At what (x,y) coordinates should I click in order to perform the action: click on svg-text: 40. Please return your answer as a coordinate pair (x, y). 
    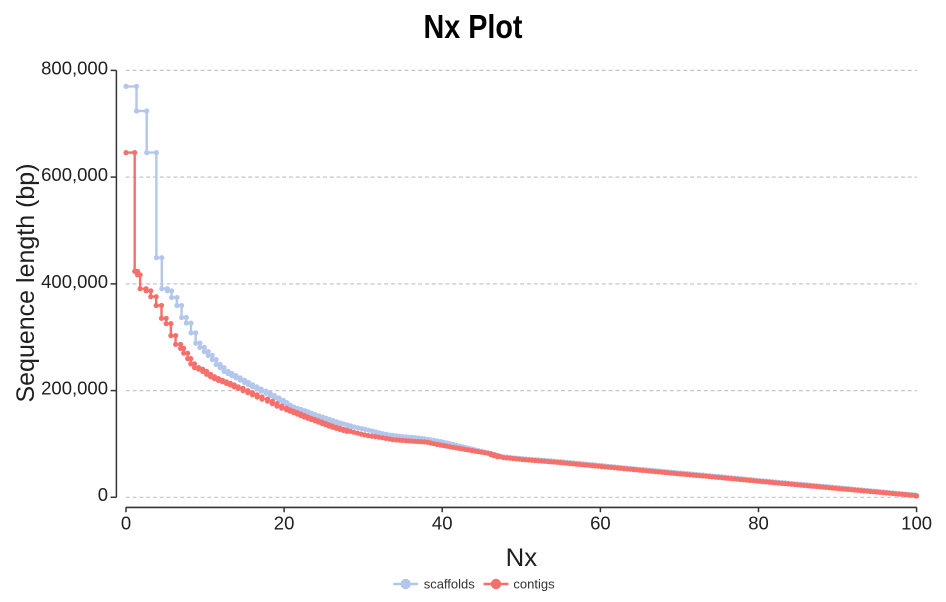
    Looking at the image, I should click on (442, 523).